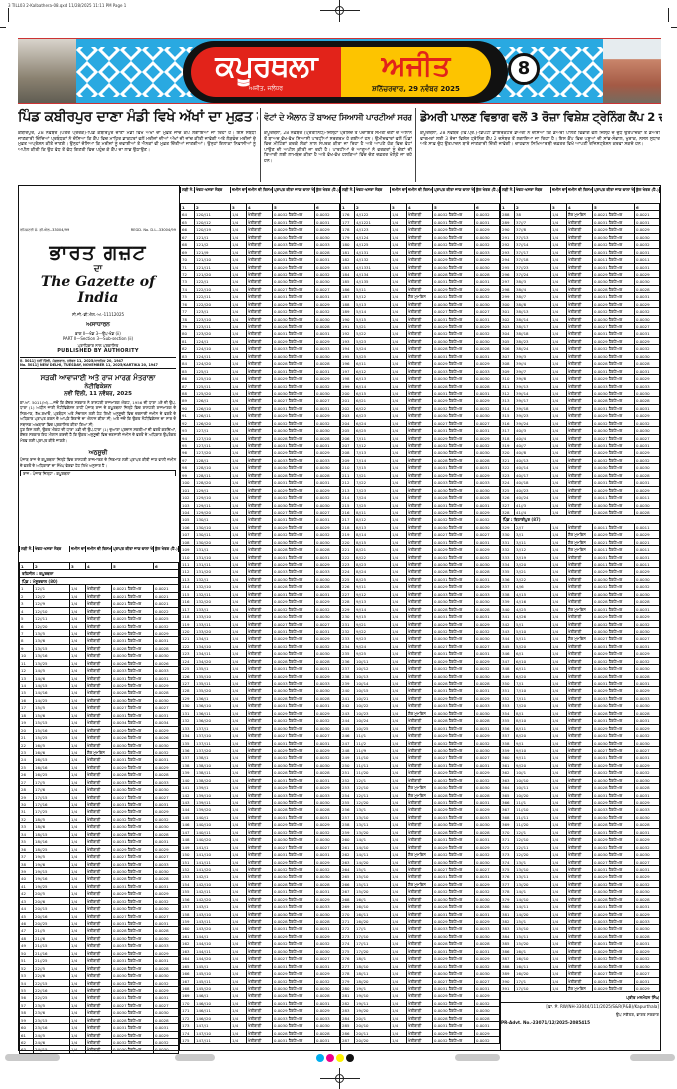  Describe the element at coordinates (26, 930) in the screenshot. I see `serial-number: 47` at that location.